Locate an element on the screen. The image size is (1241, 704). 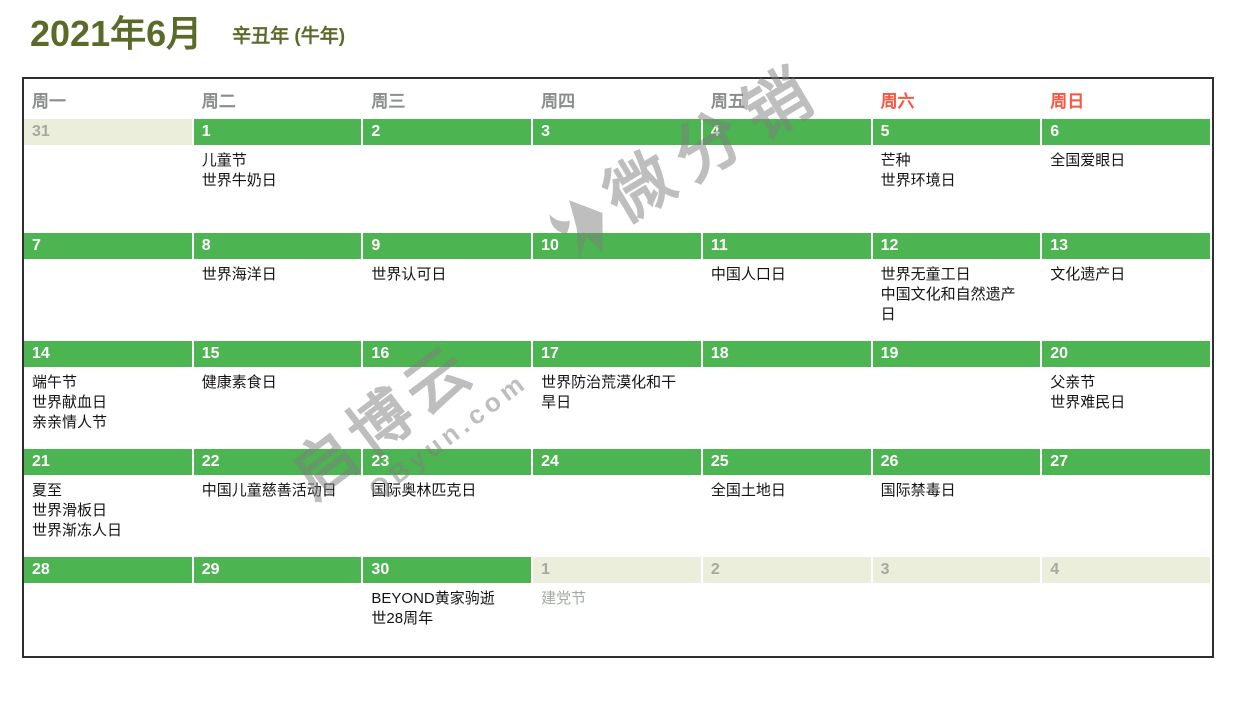
day-cell: 30 BEYOND黄家驹逝世28周年 is located at coordinates (448, 606).